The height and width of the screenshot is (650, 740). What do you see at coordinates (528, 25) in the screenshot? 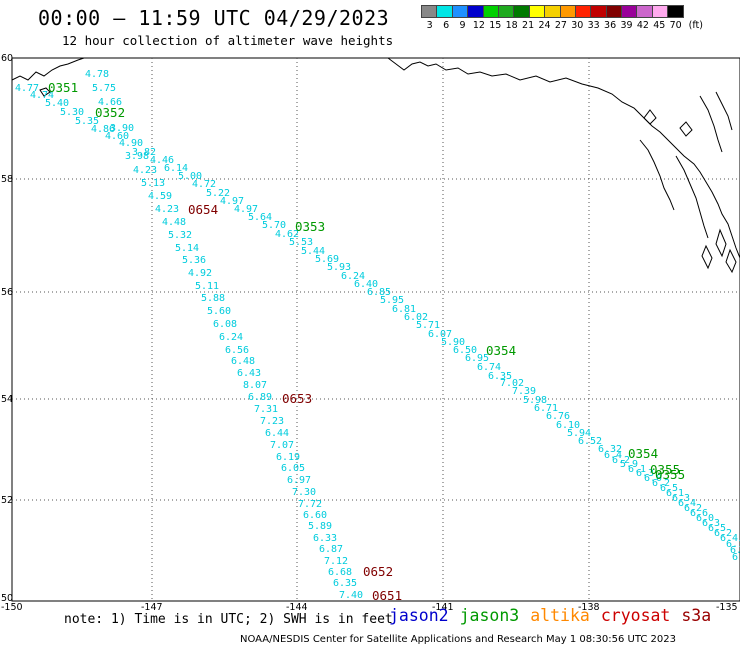
I see `legend-label: 21` at bounding box center [528, 25].